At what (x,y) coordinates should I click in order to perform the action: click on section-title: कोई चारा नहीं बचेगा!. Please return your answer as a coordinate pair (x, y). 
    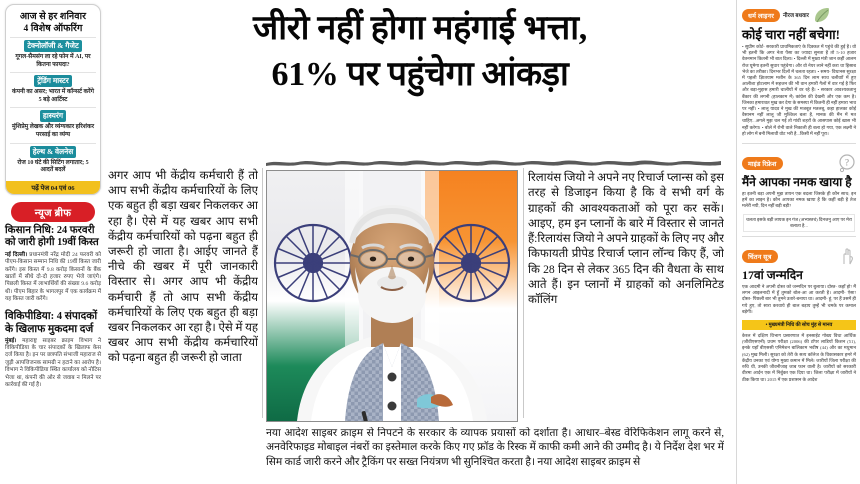
    Looking at the image, I should click on (791, 34).